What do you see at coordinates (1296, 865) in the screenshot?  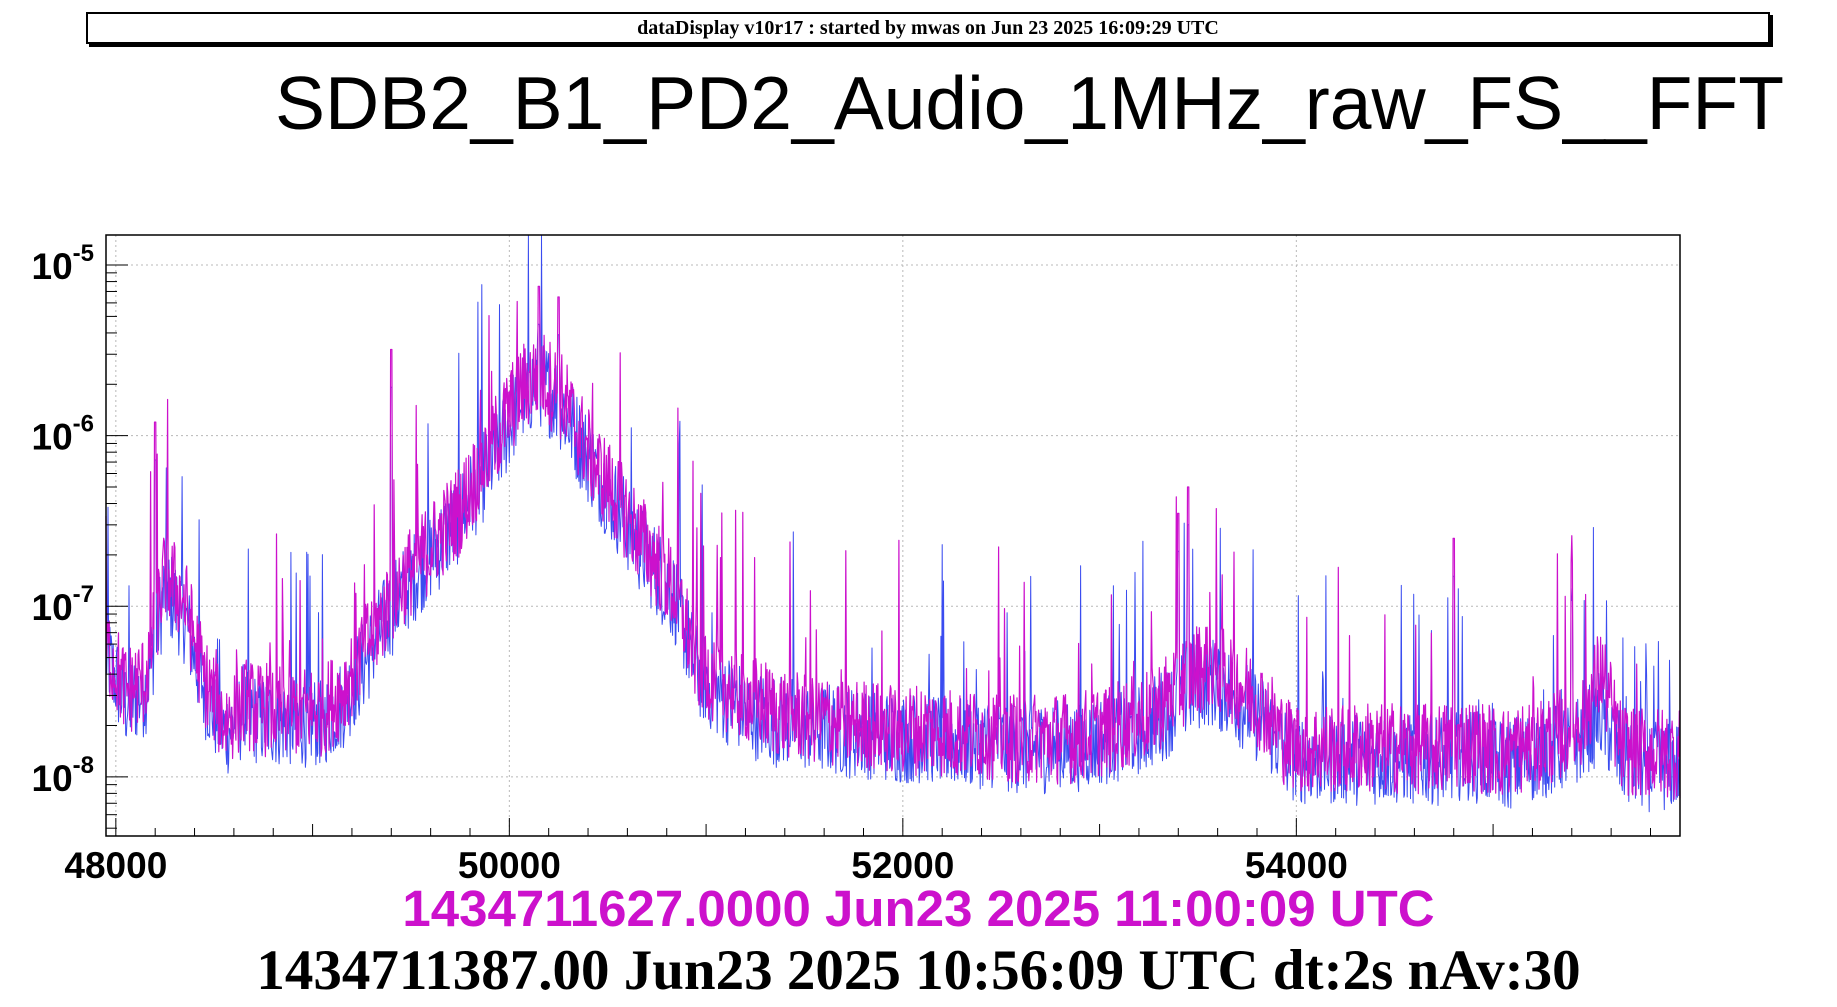 I see `x-tick-label: 54000` at bounding box center [1296, 865].